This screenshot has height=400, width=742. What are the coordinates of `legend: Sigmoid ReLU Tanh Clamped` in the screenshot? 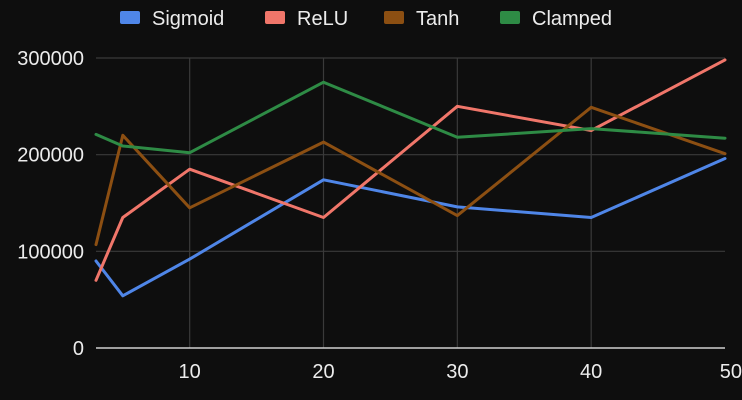 It's located at (366, 19).